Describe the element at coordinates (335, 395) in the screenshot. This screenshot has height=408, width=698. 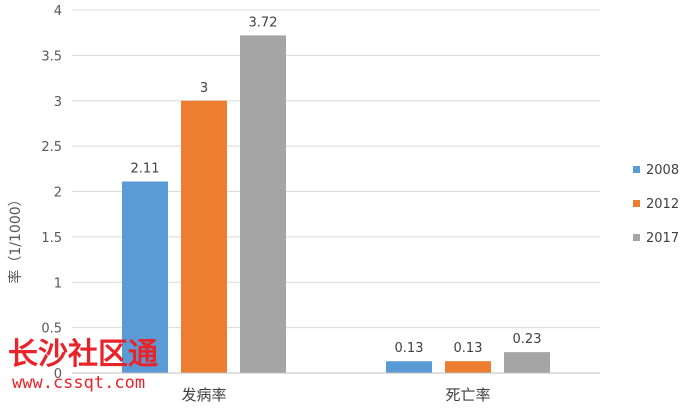
I see `category-labels: 发病率 死亡率` at that location.